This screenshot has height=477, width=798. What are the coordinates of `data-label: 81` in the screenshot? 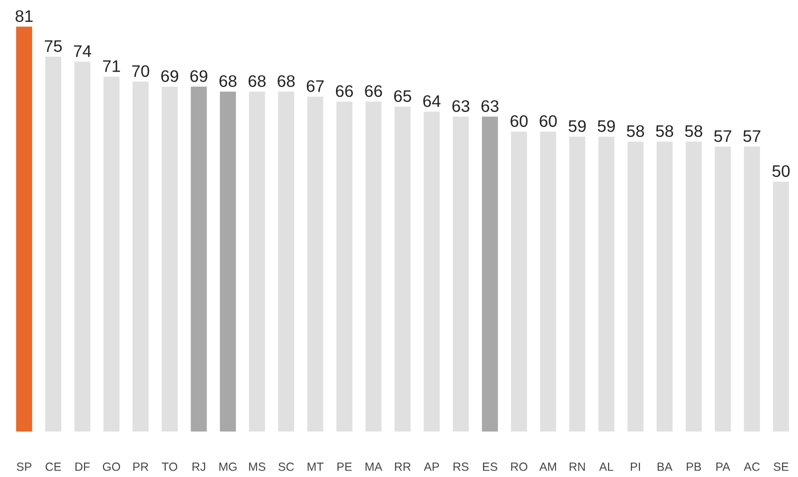 It's located at (24, 16).